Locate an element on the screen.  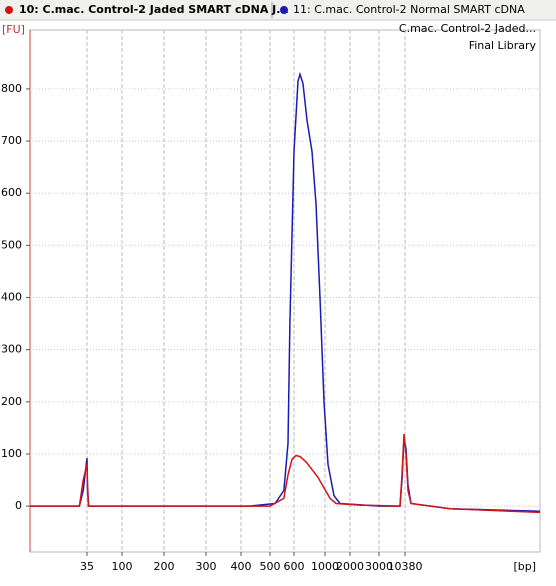
x-tick-label: 3000 is located at coordinates (379, 566).